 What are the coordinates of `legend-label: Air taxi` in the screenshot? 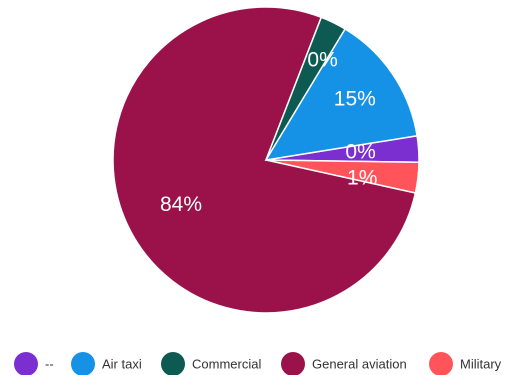 It's located at (122, 363).